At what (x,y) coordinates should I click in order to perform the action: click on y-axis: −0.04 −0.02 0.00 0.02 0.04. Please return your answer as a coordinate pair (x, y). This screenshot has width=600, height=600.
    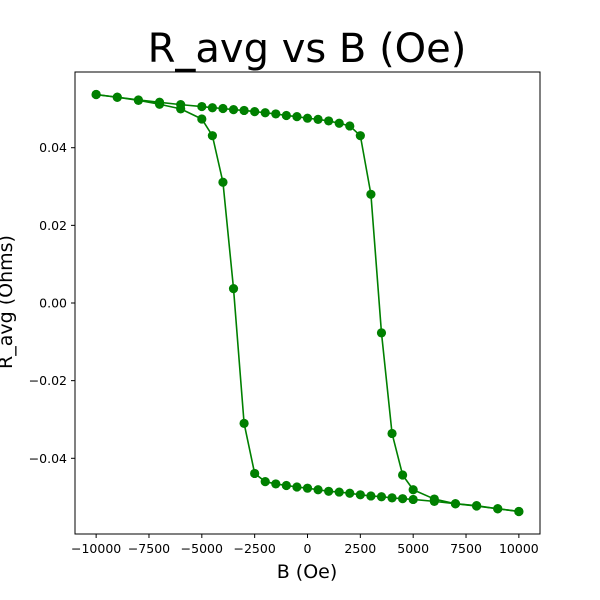
    Looking at the image, I should click on (52, 303).